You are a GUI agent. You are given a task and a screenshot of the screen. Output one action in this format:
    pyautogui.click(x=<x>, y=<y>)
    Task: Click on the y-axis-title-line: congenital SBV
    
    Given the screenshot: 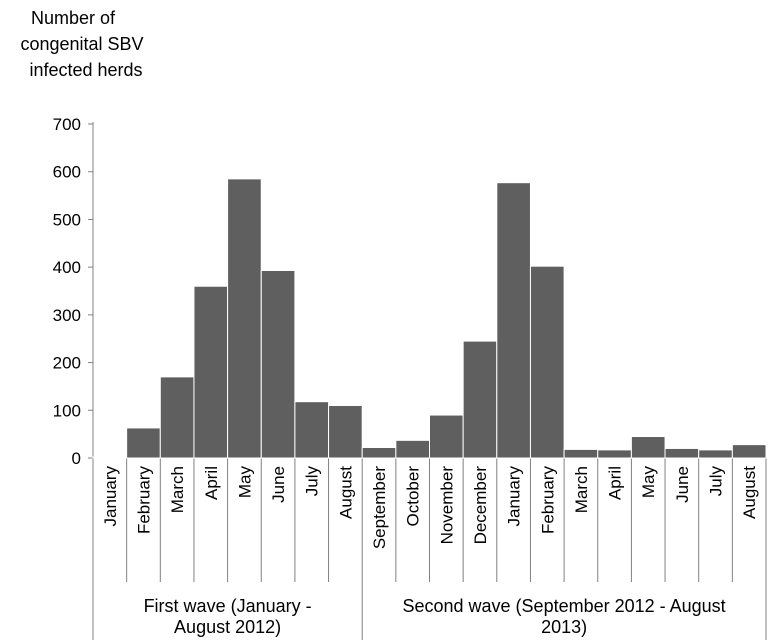 What is the action you would take?
    pyautogui.click(x=81, y=44)
    